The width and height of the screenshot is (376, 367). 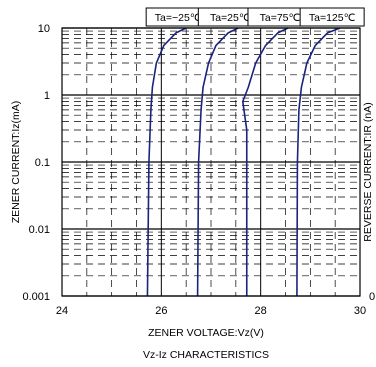 I want to click on right-axis-title: REVERSE CURRENT:IR (nA), so click(x=368, y=171).